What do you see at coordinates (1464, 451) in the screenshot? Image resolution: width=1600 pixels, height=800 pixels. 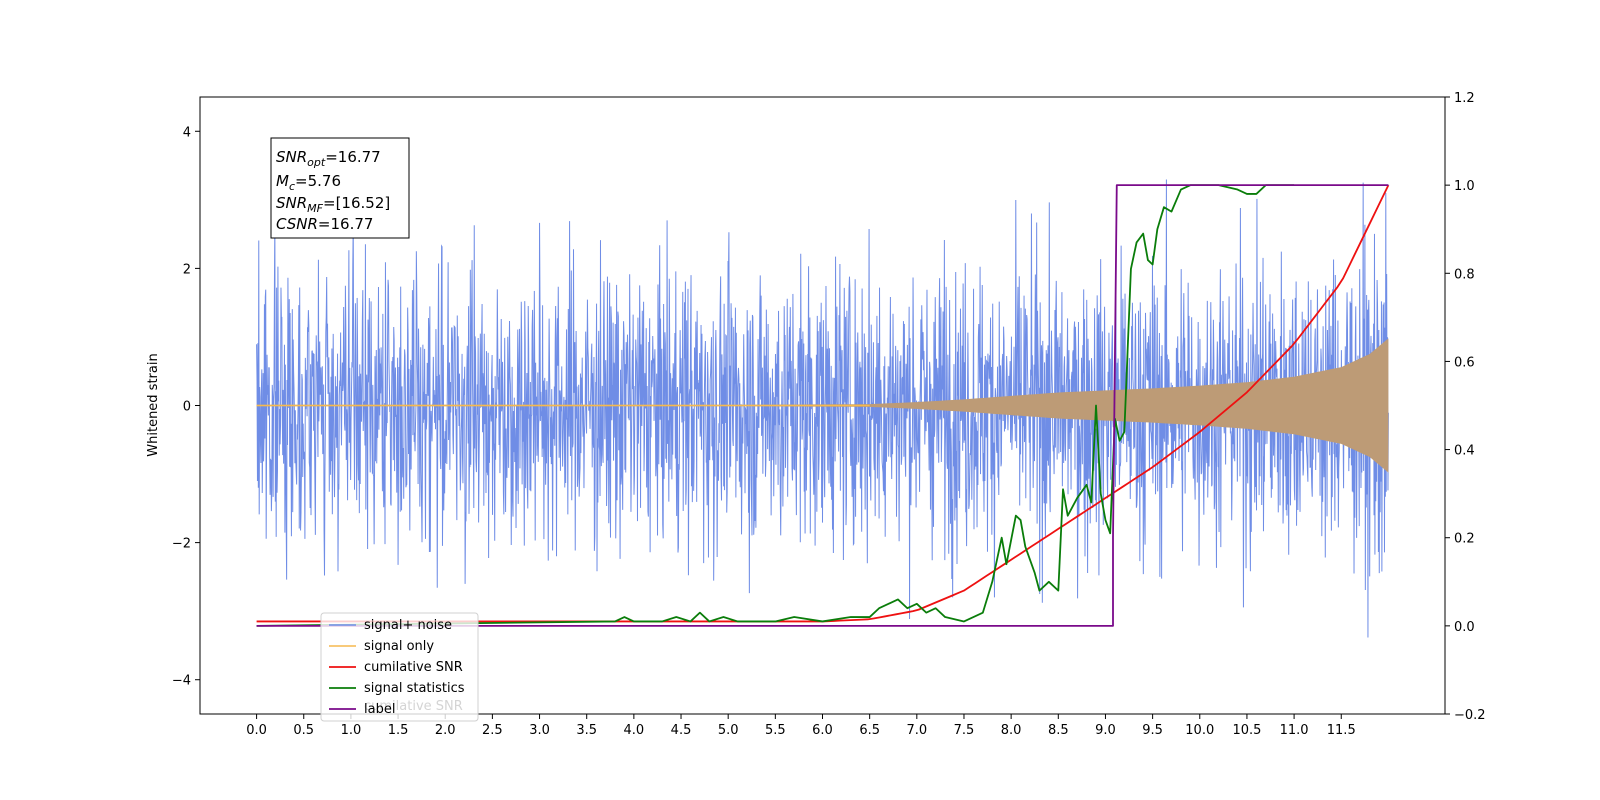 I see `y-right-tick-label: 0.4` at bounding box center [1464, 451].